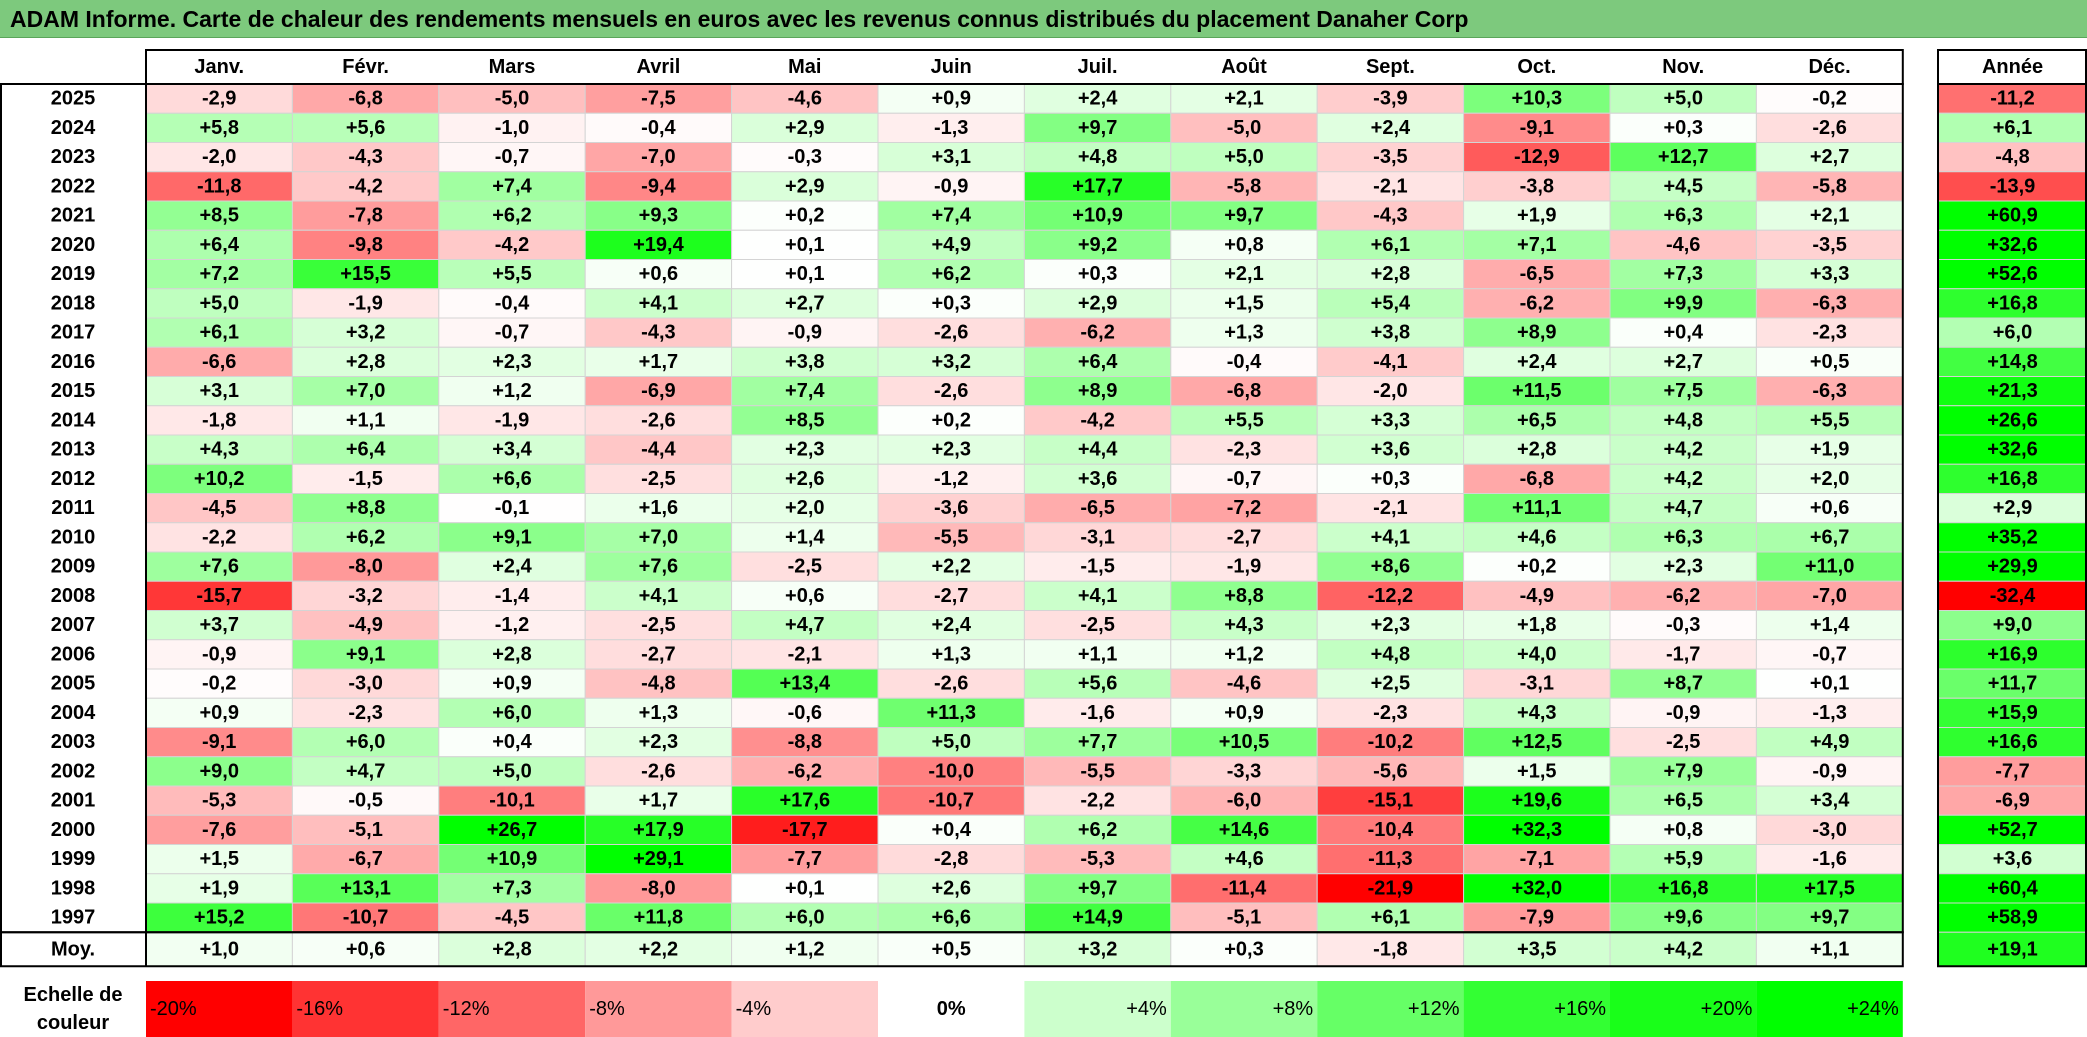 This screenshot has height=1037, width=2087. I want to click on cell-value: -2,5, so click(658, 479).